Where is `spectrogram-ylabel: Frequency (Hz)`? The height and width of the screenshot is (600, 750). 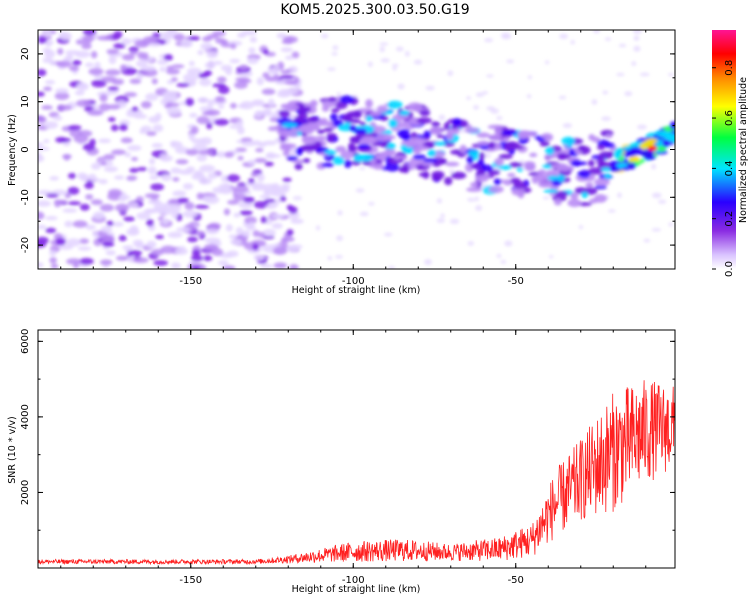
spectrogram-ylabel: Frequency (Hz) is located at coordinates (12, 150).